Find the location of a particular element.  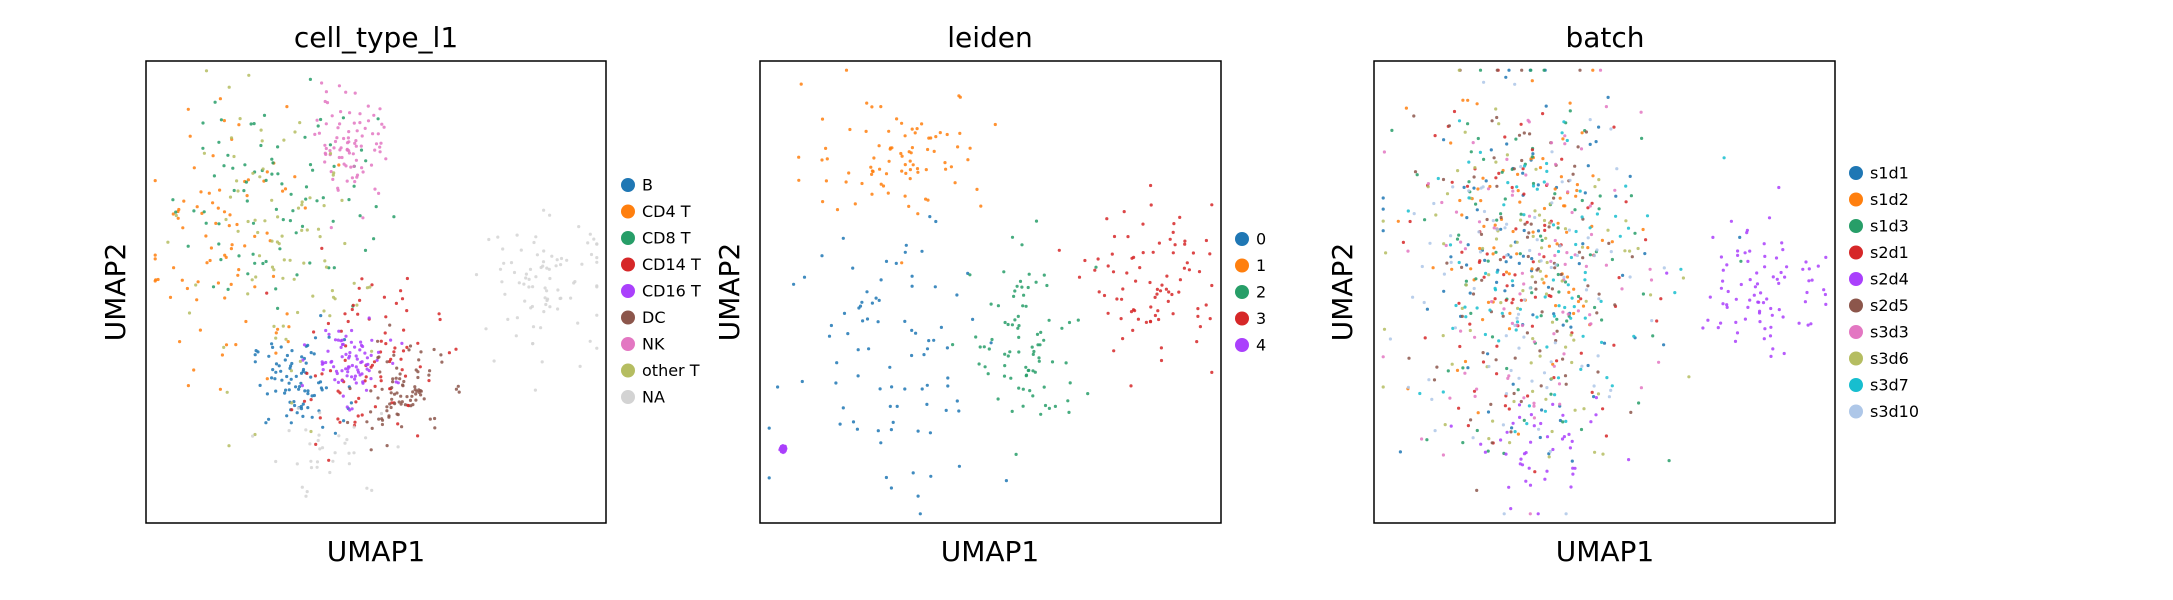

legend-label-0: 0 is located at coordinates (1261, 239).